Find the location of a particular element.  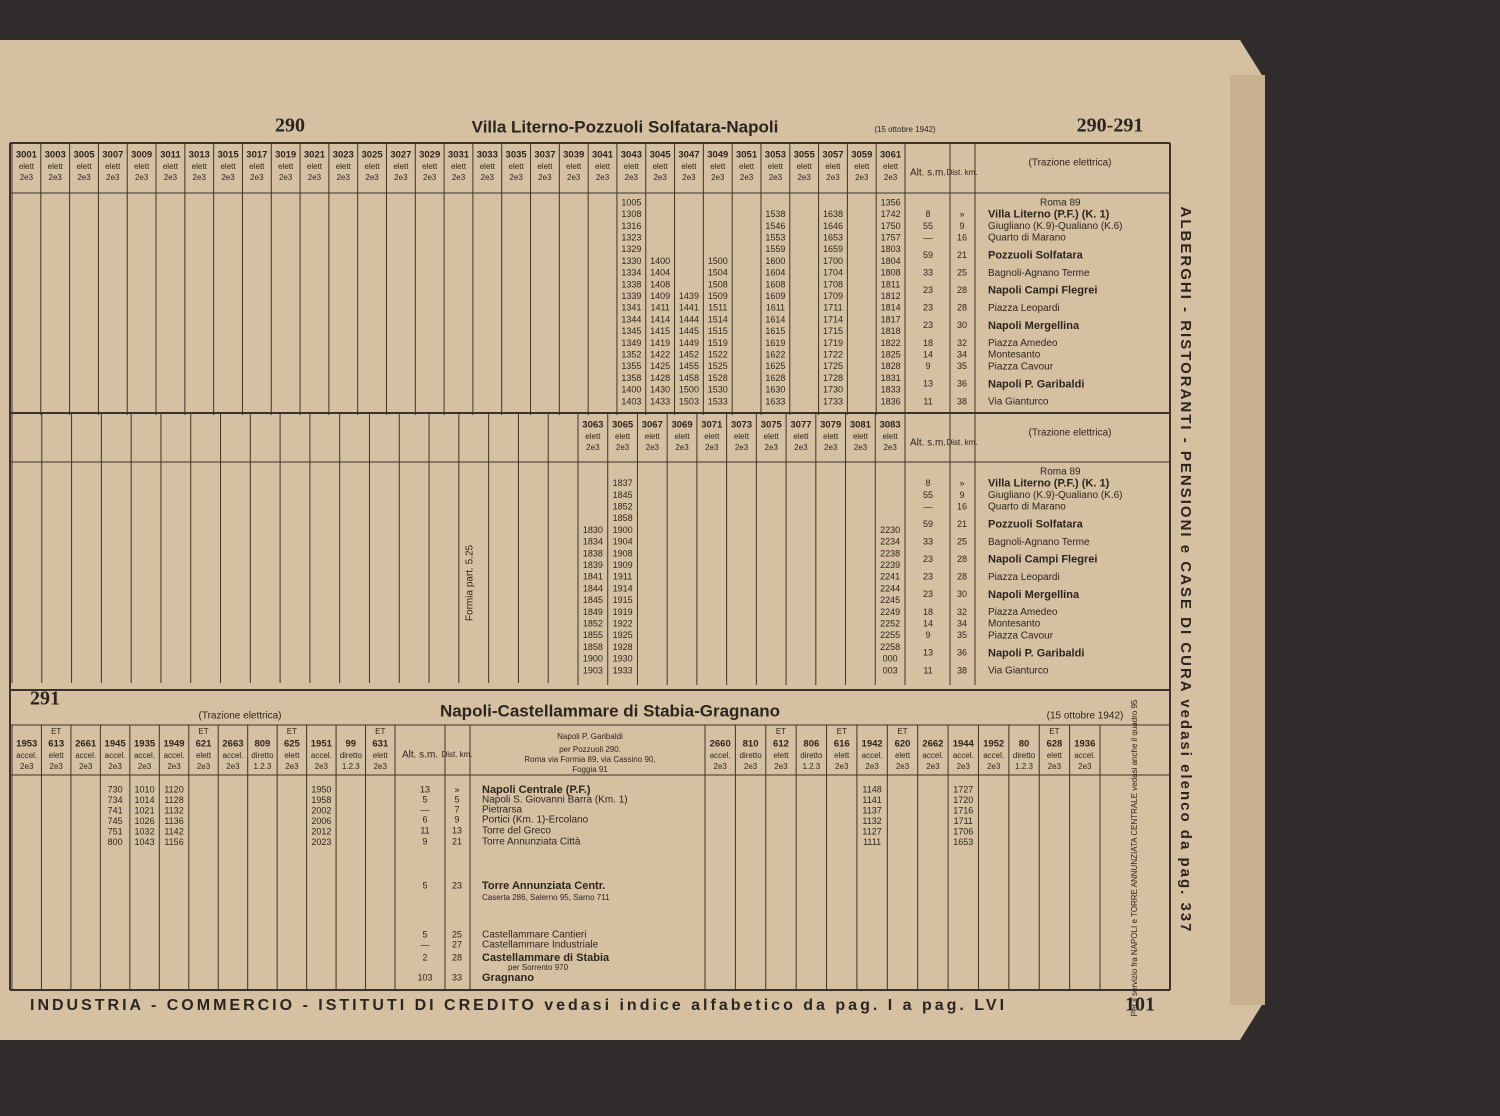

time: 741 is located at coordinates (115, 810).